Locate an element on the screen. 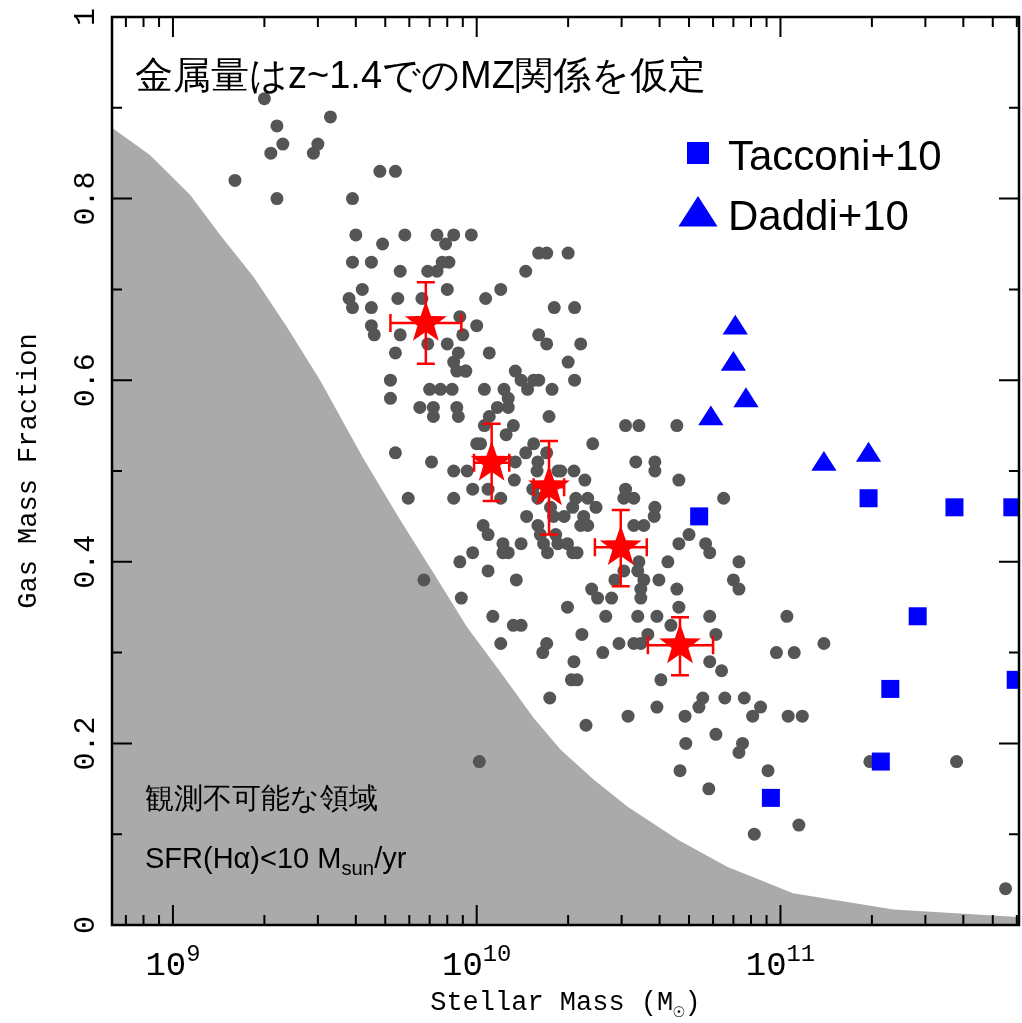 This screenshot has width=1022, height=1023. legend-label: Daddi+10 is located at coordinates (818, 215).